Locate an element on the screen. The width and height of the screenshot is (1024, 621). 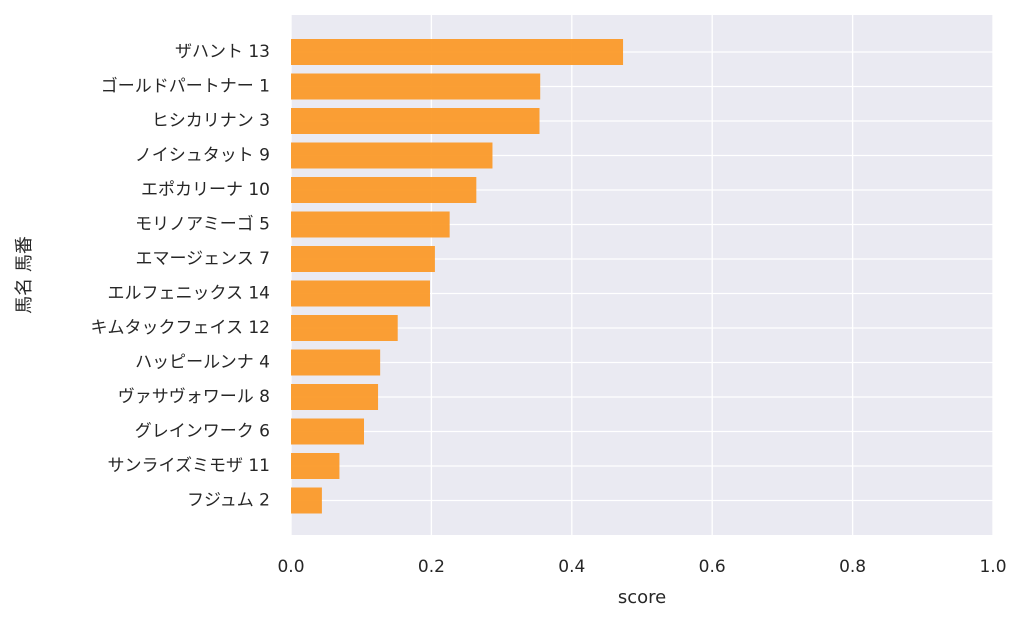
category-label: ヴァサヴォワール 8 is located at coordinates (194, 397).